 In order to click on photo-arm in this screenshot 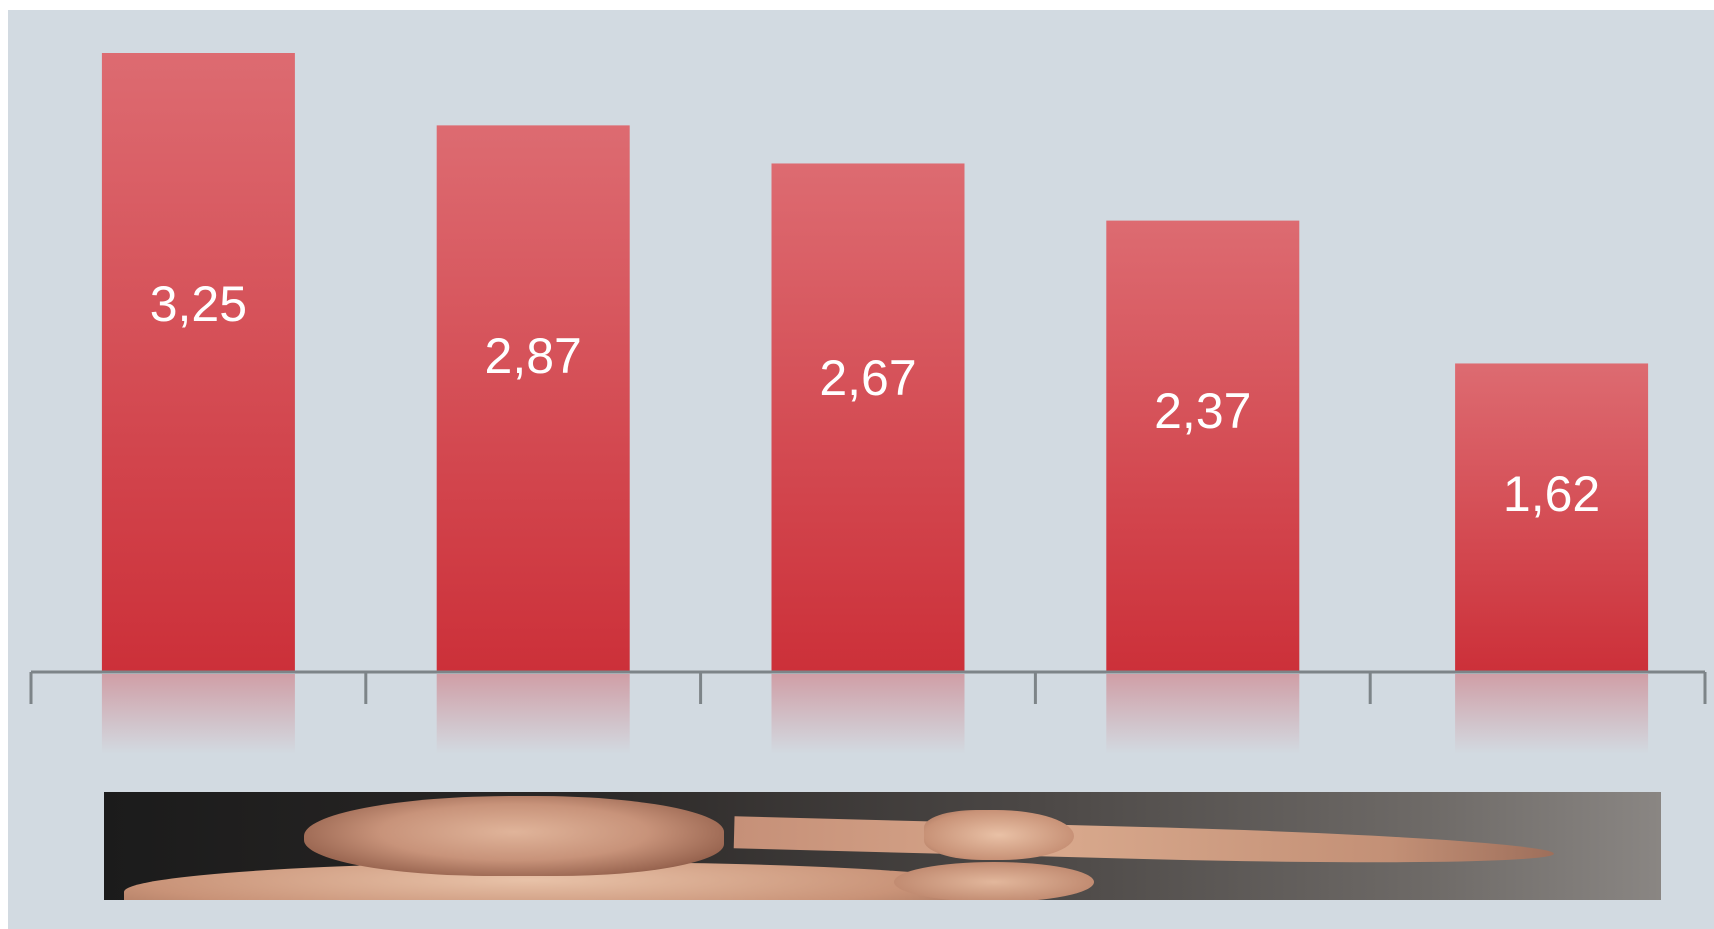, I will do `click(1144, 843)`.